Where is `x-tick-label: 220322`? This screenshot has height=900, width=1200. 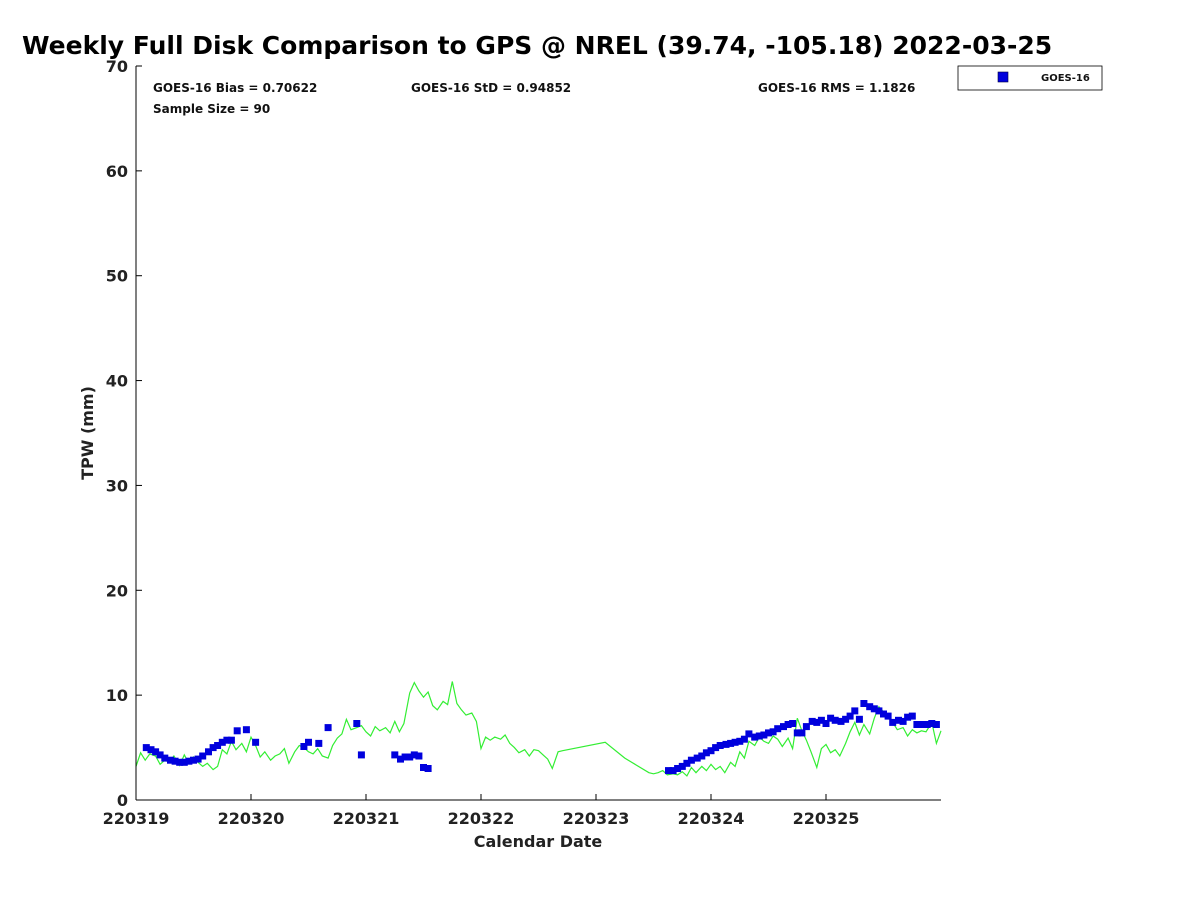 x-tick-label: 220322 is located at coordinates (481, 818).